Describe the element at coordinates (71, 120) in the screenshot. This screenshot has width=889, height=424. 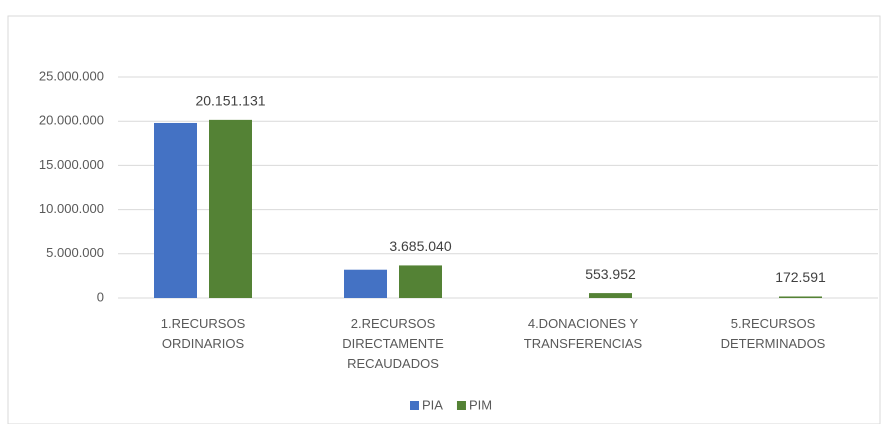
I see `y-tick-label: 20.000.000` at that location.